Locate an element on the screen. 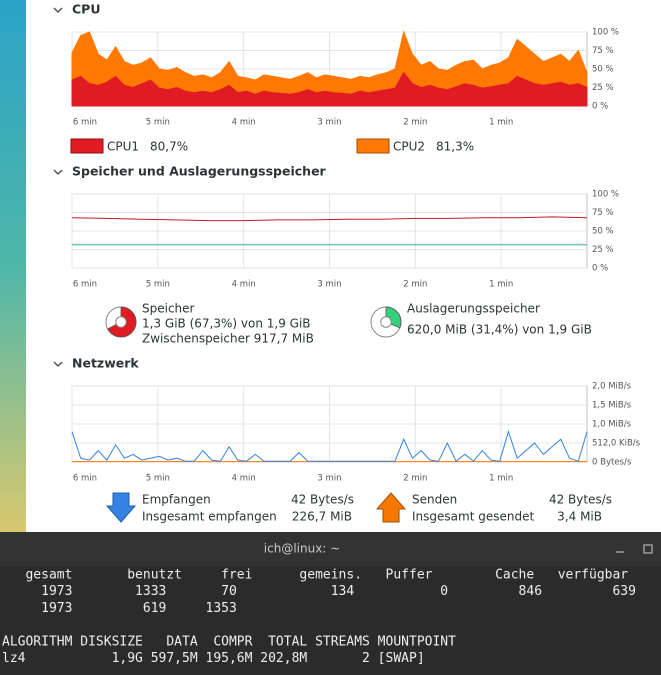 The width and height of the screenshot is (661, 675). cpu1-swatch is located at coordinates (87, 146).